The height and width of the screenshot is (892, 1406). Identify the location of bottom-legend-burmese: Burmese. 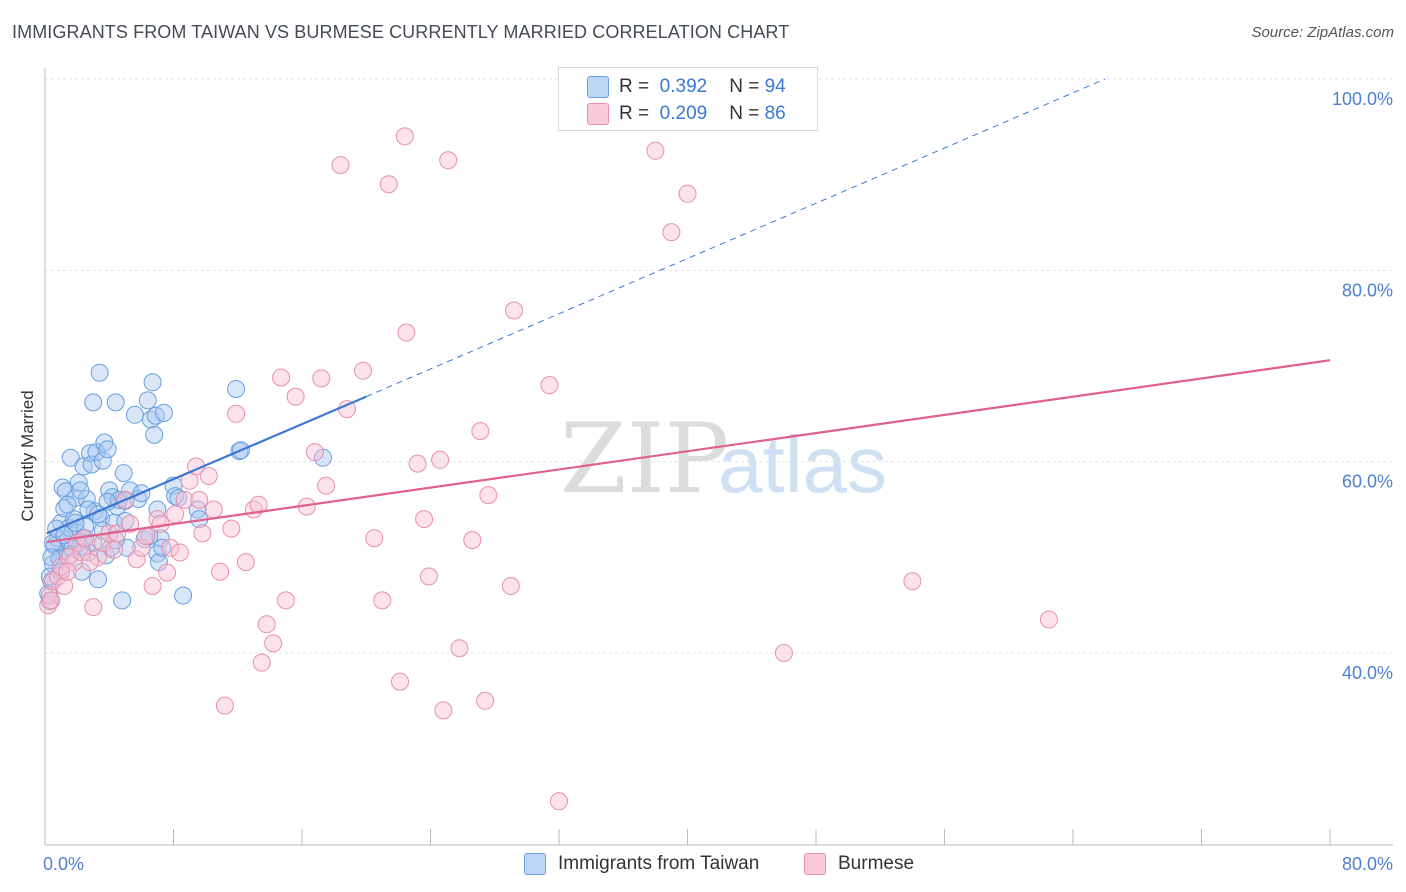
(859, 864).